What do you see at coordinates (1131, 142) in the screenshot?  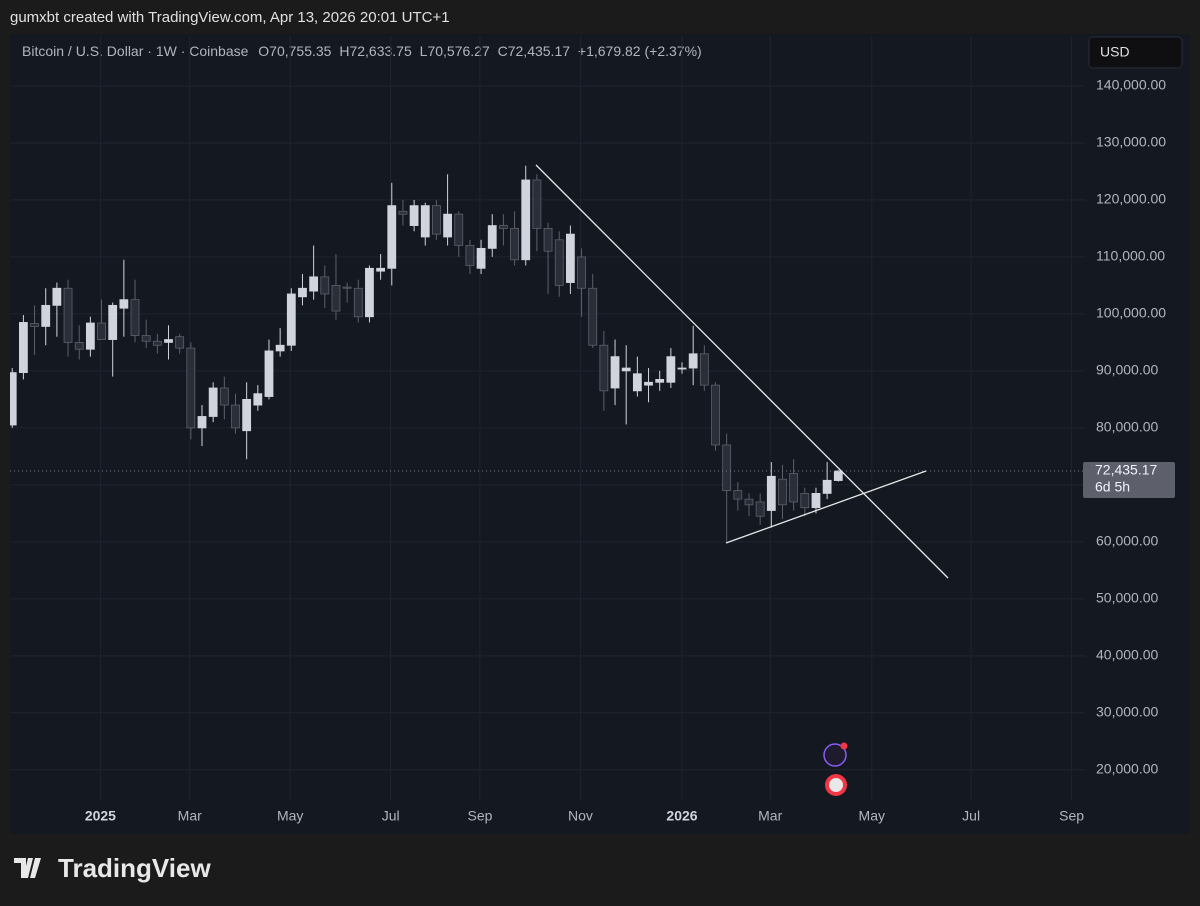 I see `y-tick-label: 130,000.00` at bounding box center [1131, 142].